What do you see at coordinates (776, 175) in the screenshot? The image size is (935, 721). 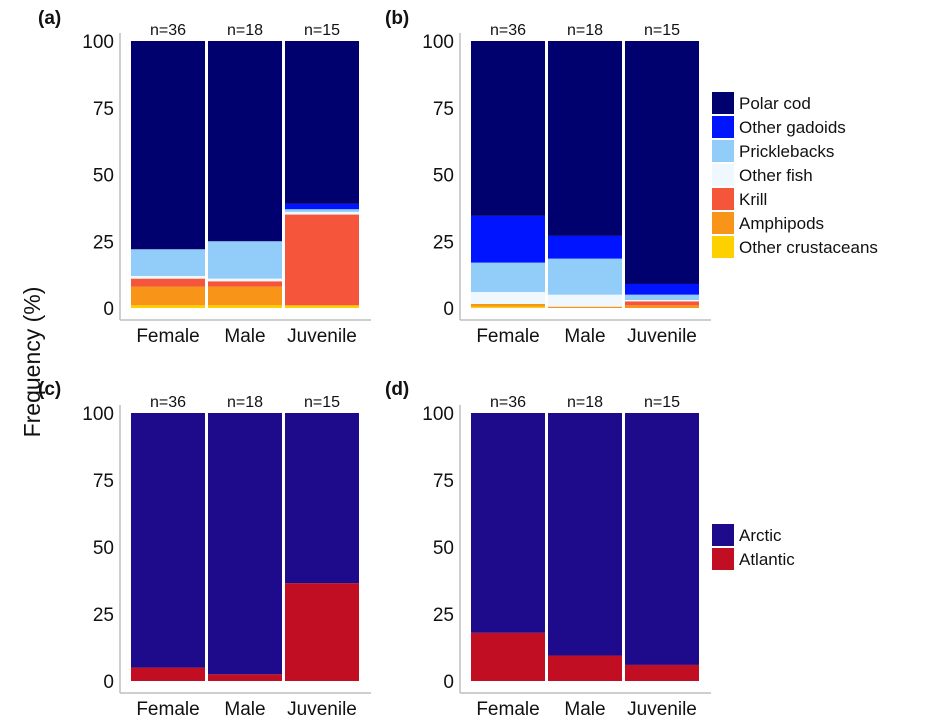 I see `legend-label: Other fish` at bounding box center [776, 175].